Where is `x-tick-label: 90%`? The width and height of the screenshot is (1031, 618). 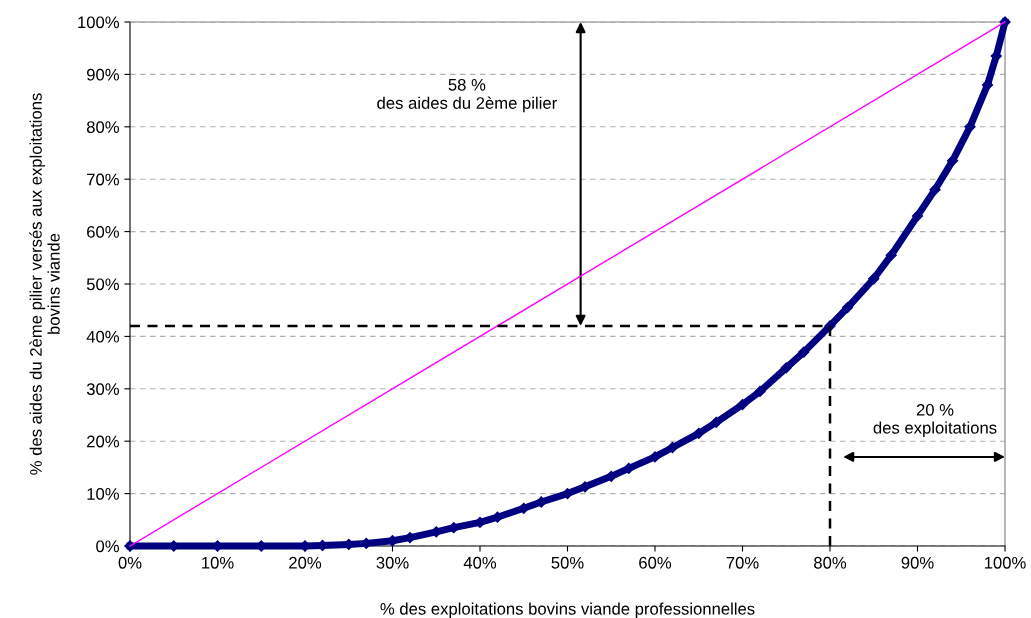
x-tick-label: 90% is located at coordinates (917, 562).